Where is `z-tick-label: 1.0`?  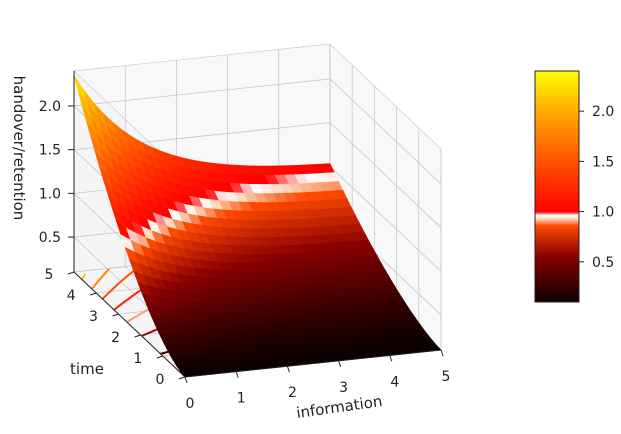 z-tick-label: 1.0 is located at coordinates (50, 194).